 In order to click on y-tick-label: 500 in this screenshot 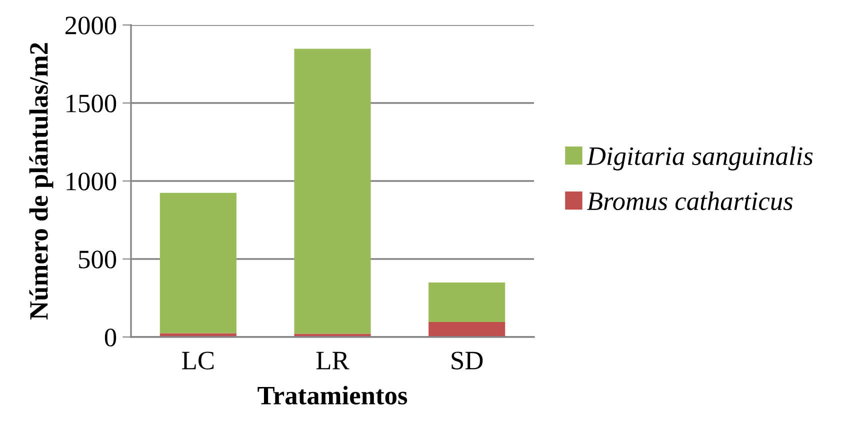, I will do `click(97, 259)`.